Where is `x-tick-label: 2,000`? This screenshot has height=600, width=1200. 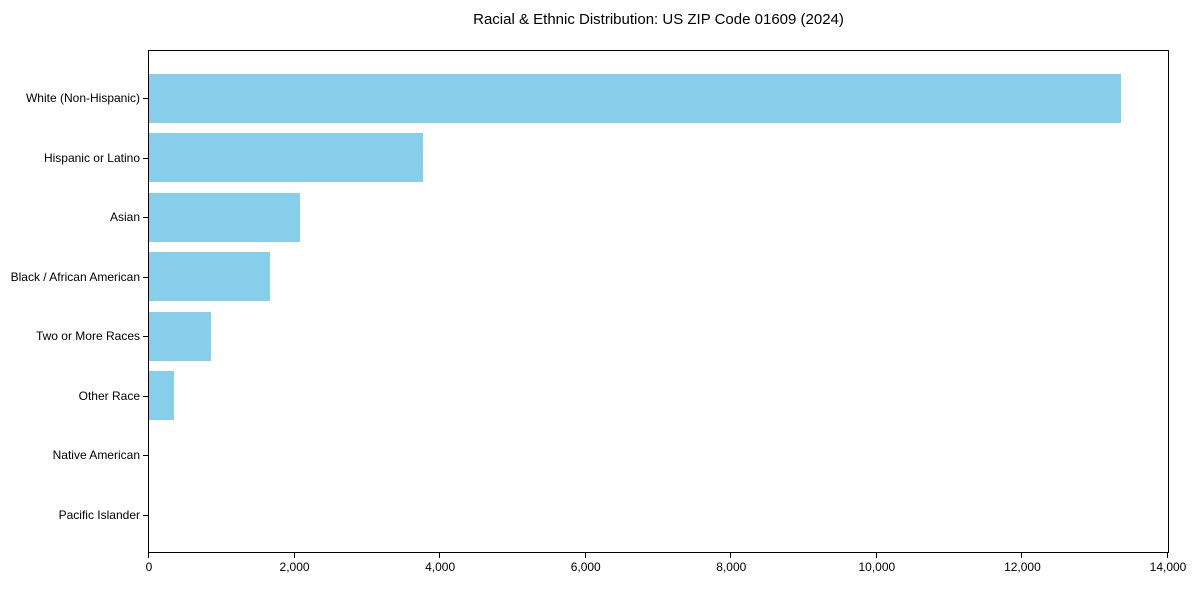
x-tick-label: 2,000 is located at coordinates (294, 567).